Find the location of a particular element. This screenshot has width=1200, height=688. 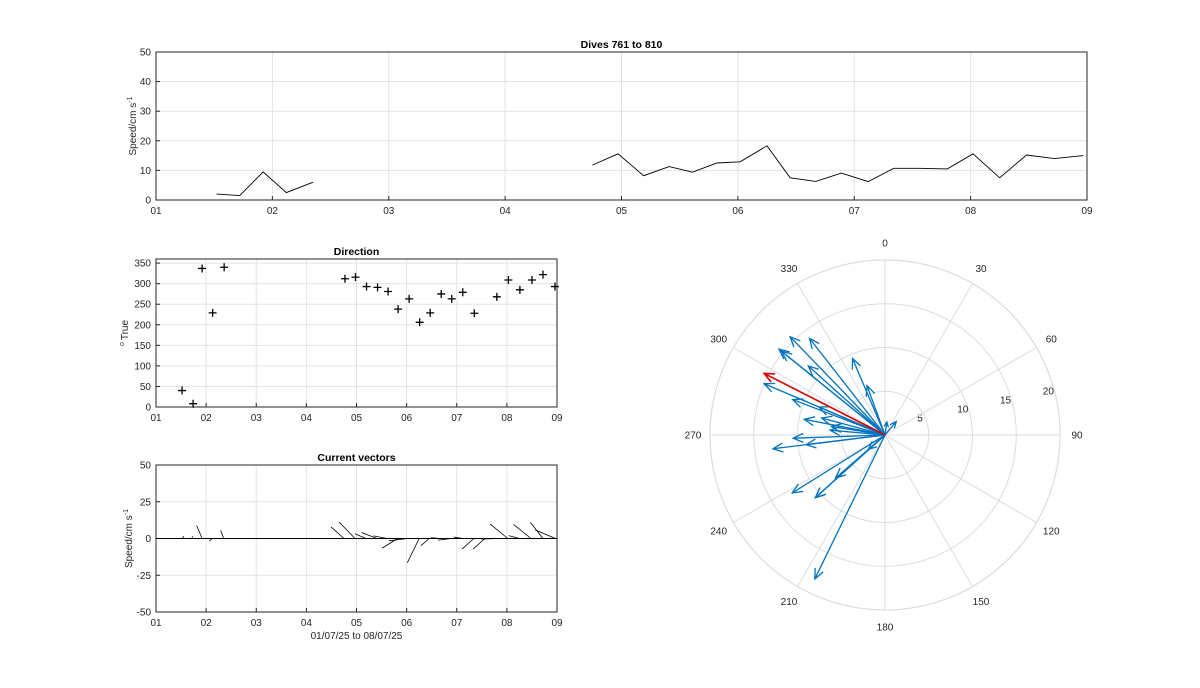

compass-mean-arrow is located at coordinates (824, 404).